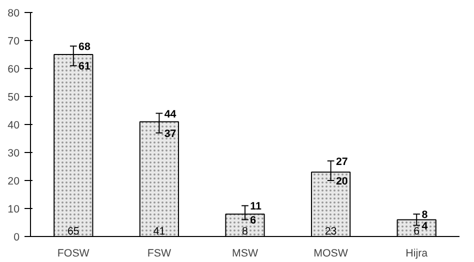 This screenshot has width=474, height=262. I want to click on data-label: 23, so click(330, 232).